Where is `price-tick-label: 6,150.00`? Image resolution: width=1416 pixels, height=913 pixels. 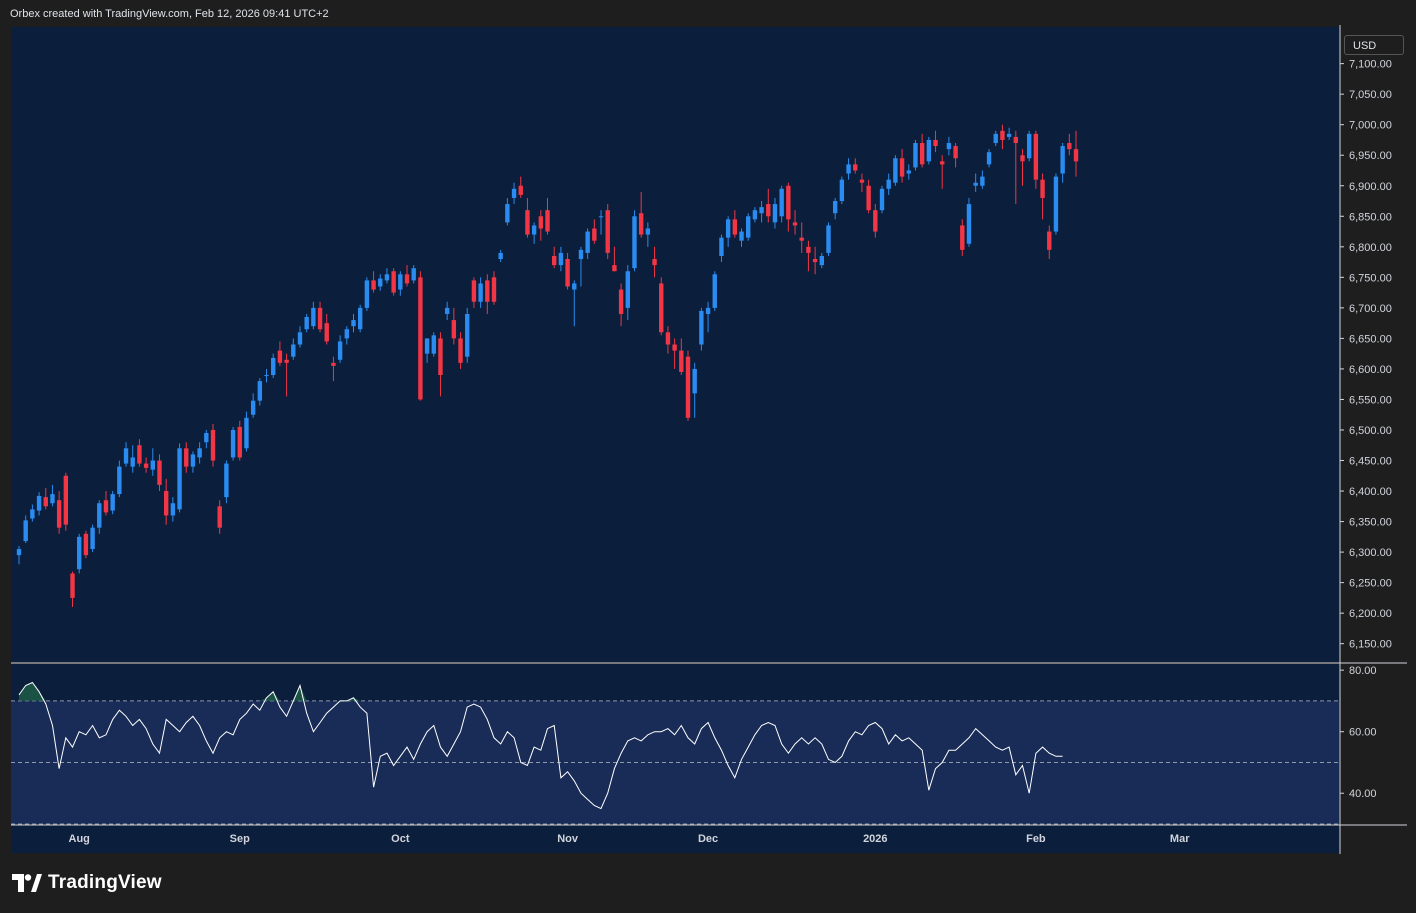 price-tick-label: 6,150.00 is located at coordinates (1370, 645).